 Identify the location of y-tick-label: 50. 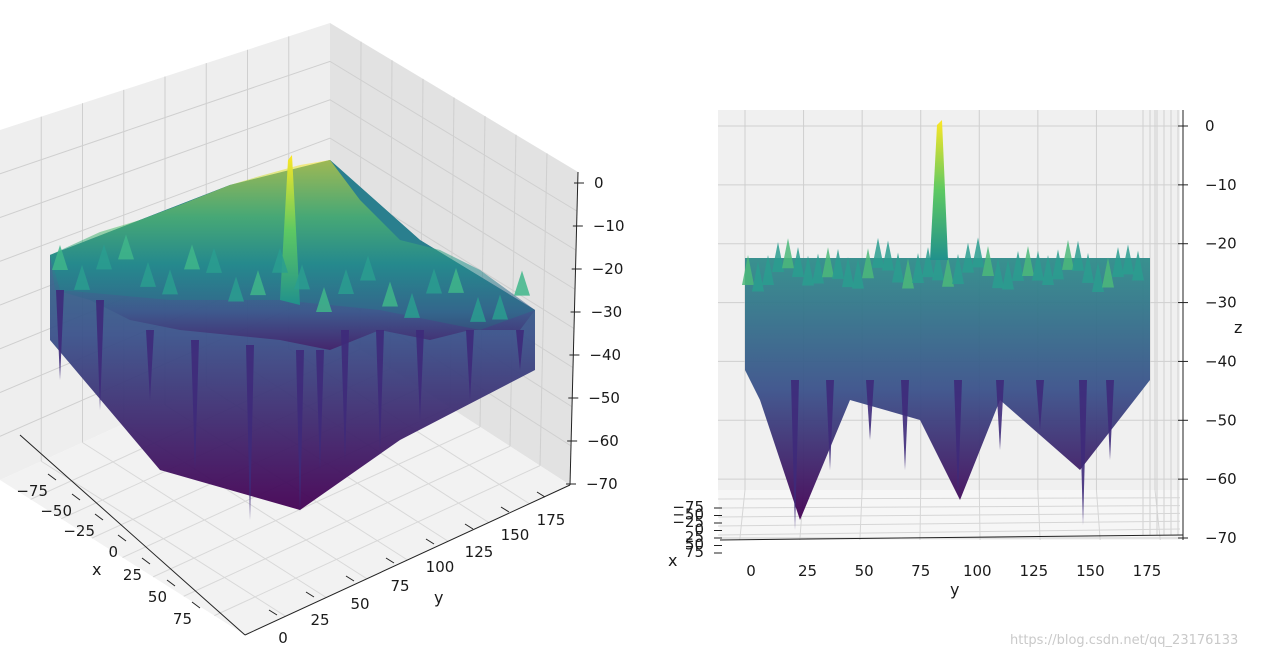
(864, 571).